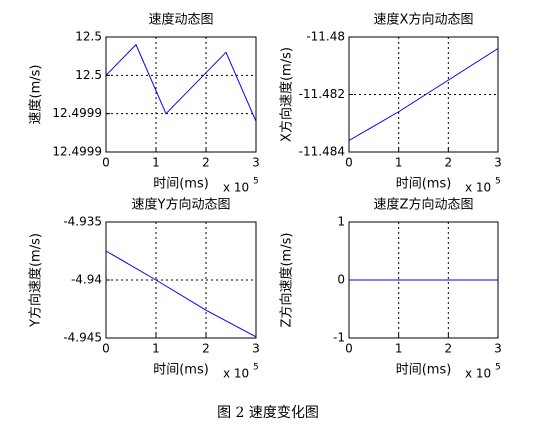 This screenshot has width=537, height=428. What do you see at coordinates (339, 338) in the screenshot?
I see `y-tick-label: -1` at bounding box center [339, 338].